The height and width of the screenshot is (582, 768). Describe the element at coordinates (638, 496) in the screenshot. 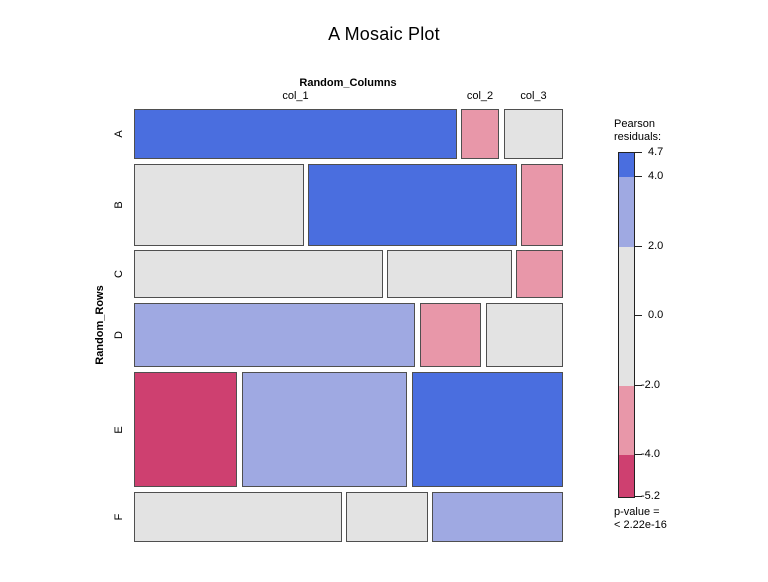

I see `legend-tick-mark--5.2` at that location.